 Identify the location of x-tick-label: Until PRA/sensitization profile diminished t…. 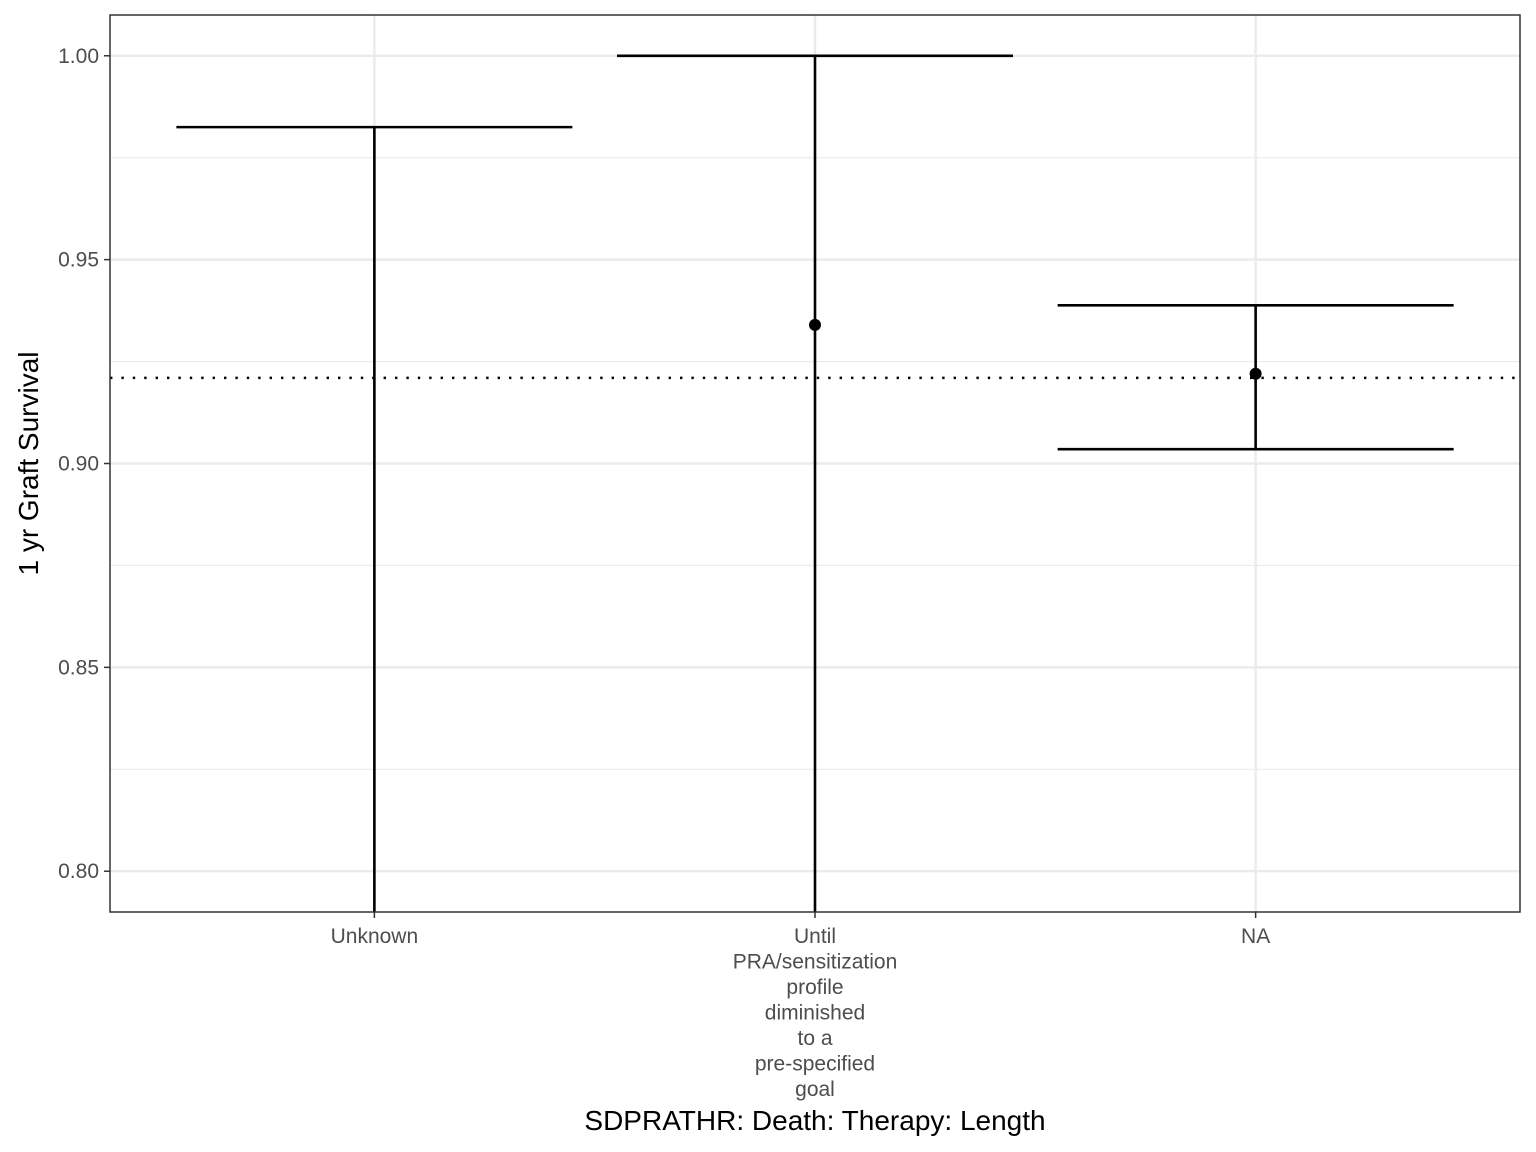
(815, 1013).